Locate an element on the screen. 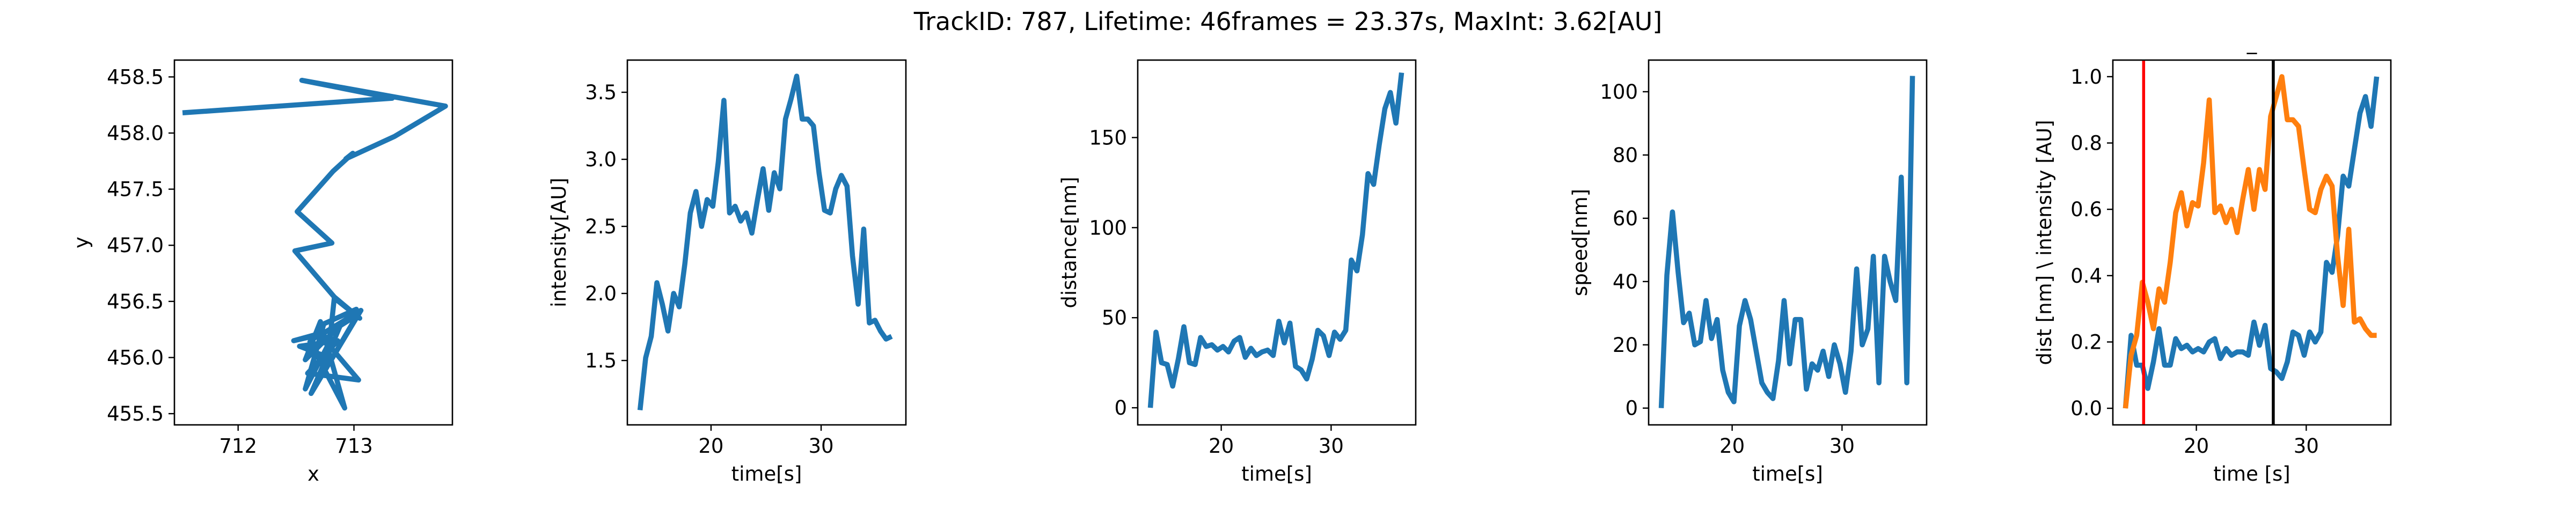  x-axis-label: time [s] is located at coordinates (2251, 474).